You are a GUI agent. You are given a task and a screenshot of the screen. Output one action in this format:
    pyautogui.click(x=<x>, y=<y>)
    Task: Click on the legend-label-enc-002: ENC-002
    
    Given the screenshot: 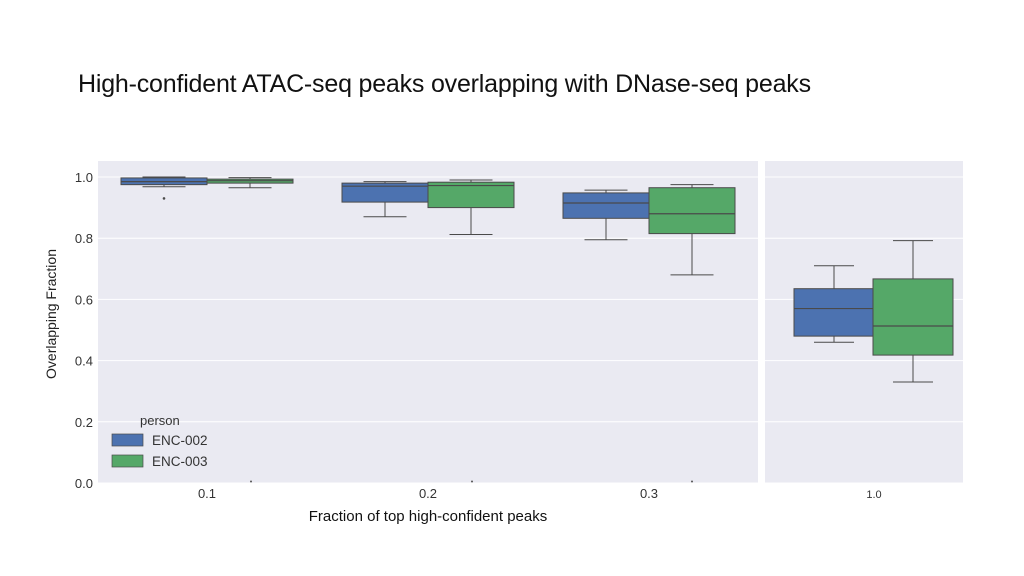 What is the action you would take?
    pyautogui.click(x=180, y=440)
    